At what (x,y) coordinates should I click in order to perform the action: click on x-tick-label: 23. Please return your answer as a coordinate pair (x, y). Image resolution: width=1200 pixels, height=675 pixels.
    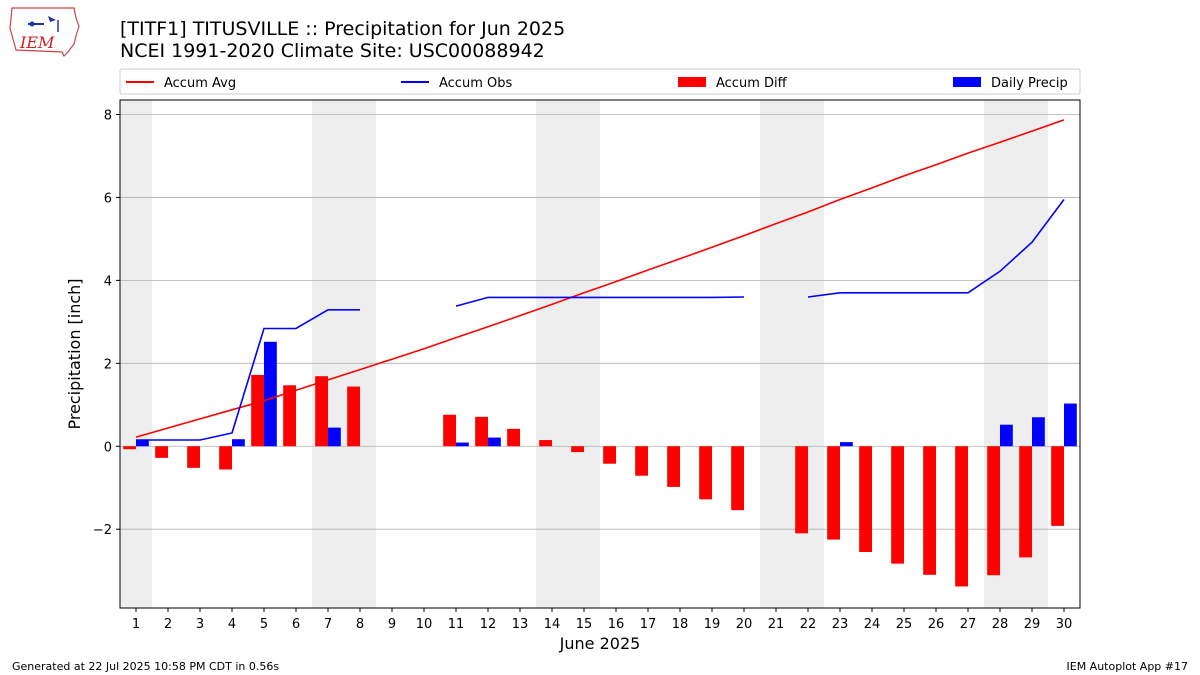
    Looking at the image, I should click on (840, 624).